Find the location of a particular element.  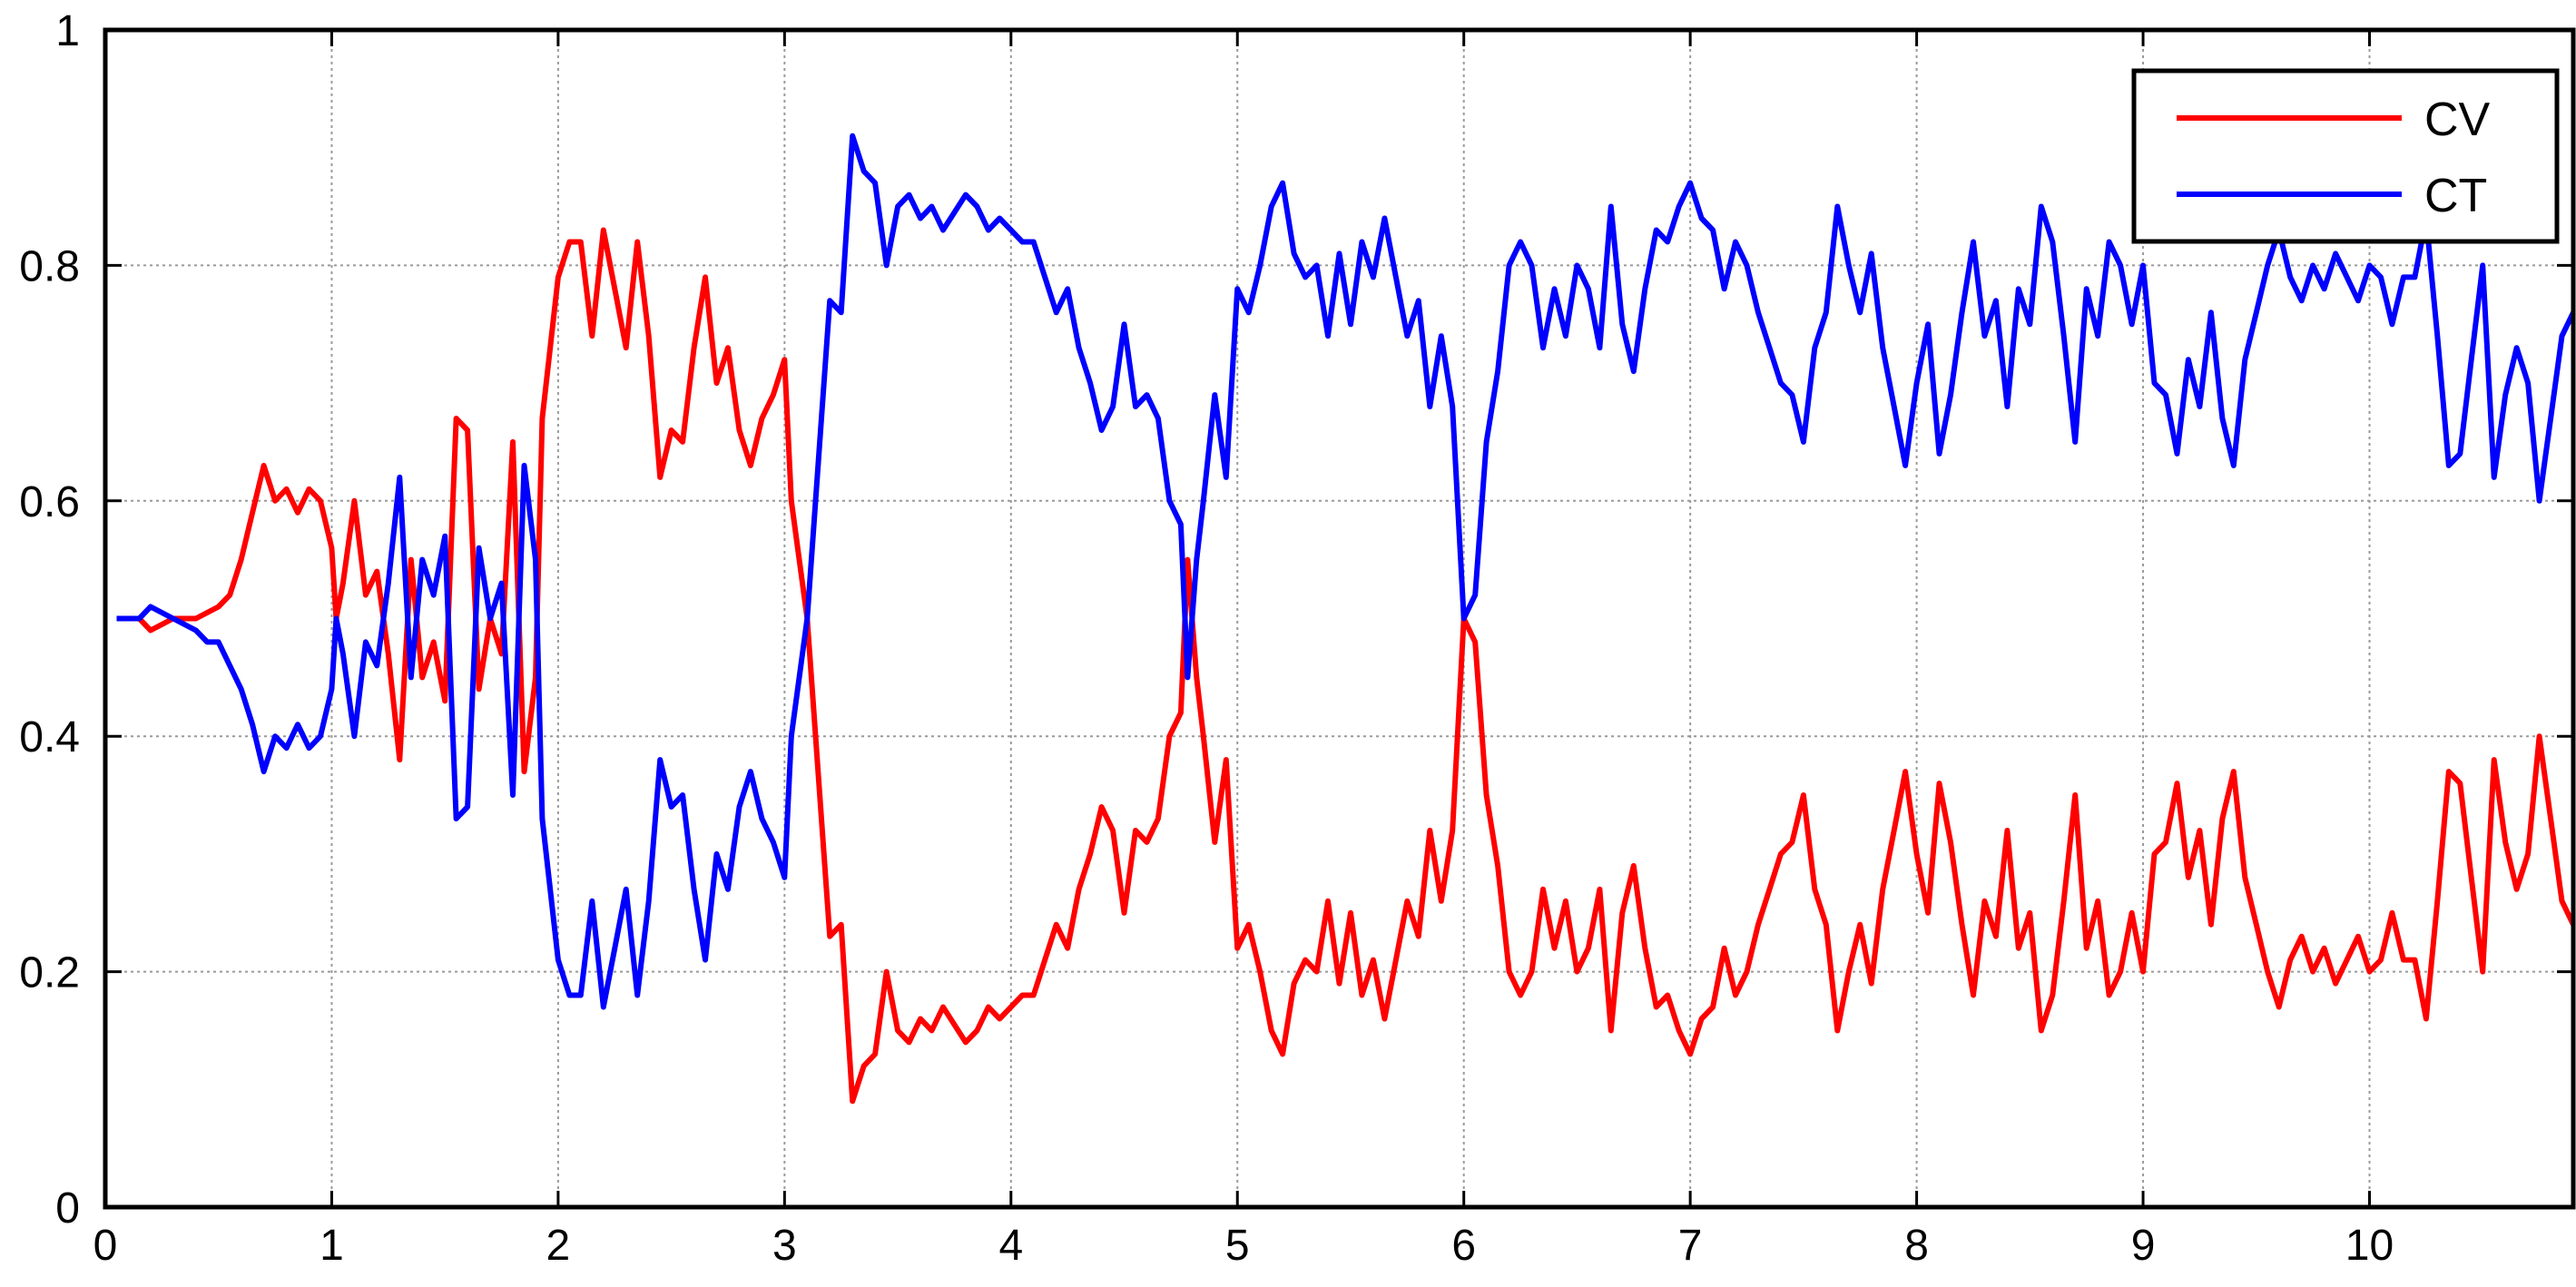

y-axis-labels: 0 0.2 0.4 0.6 0.8 1 is located at coordinates (49, 620).